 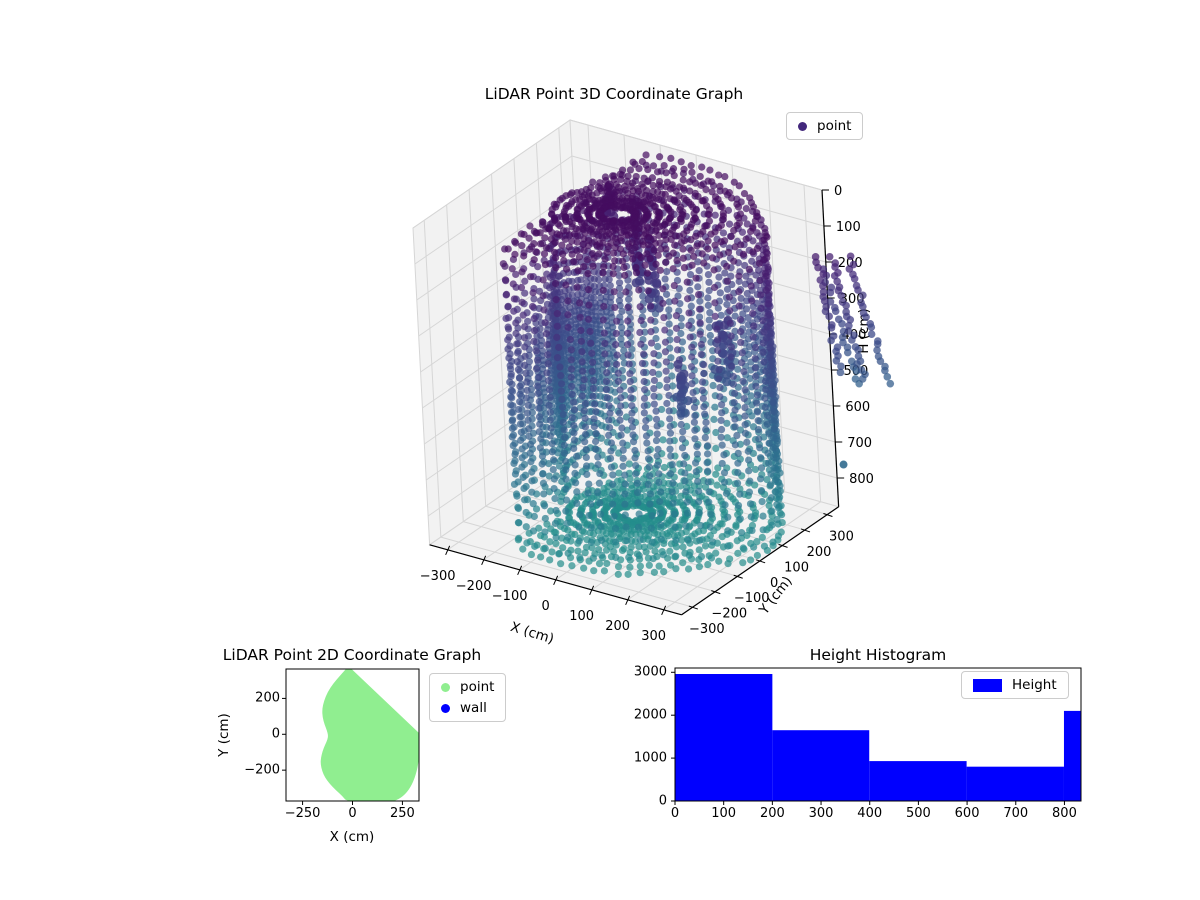 I want to click on histogram-y-tick-label: 0, so click(x=662, y=801).